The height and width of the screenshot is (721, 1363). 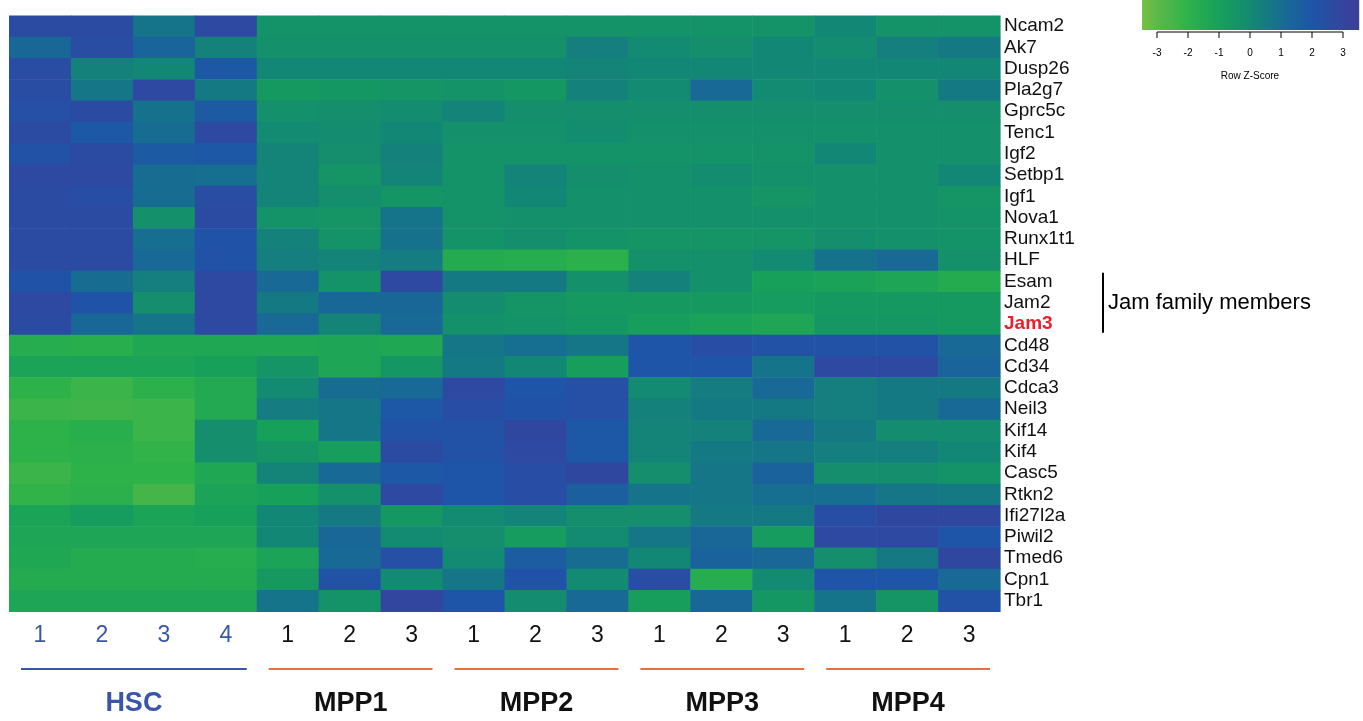 I want to click on y-tick-label: Cpn1, so click(x=1027, y=578).